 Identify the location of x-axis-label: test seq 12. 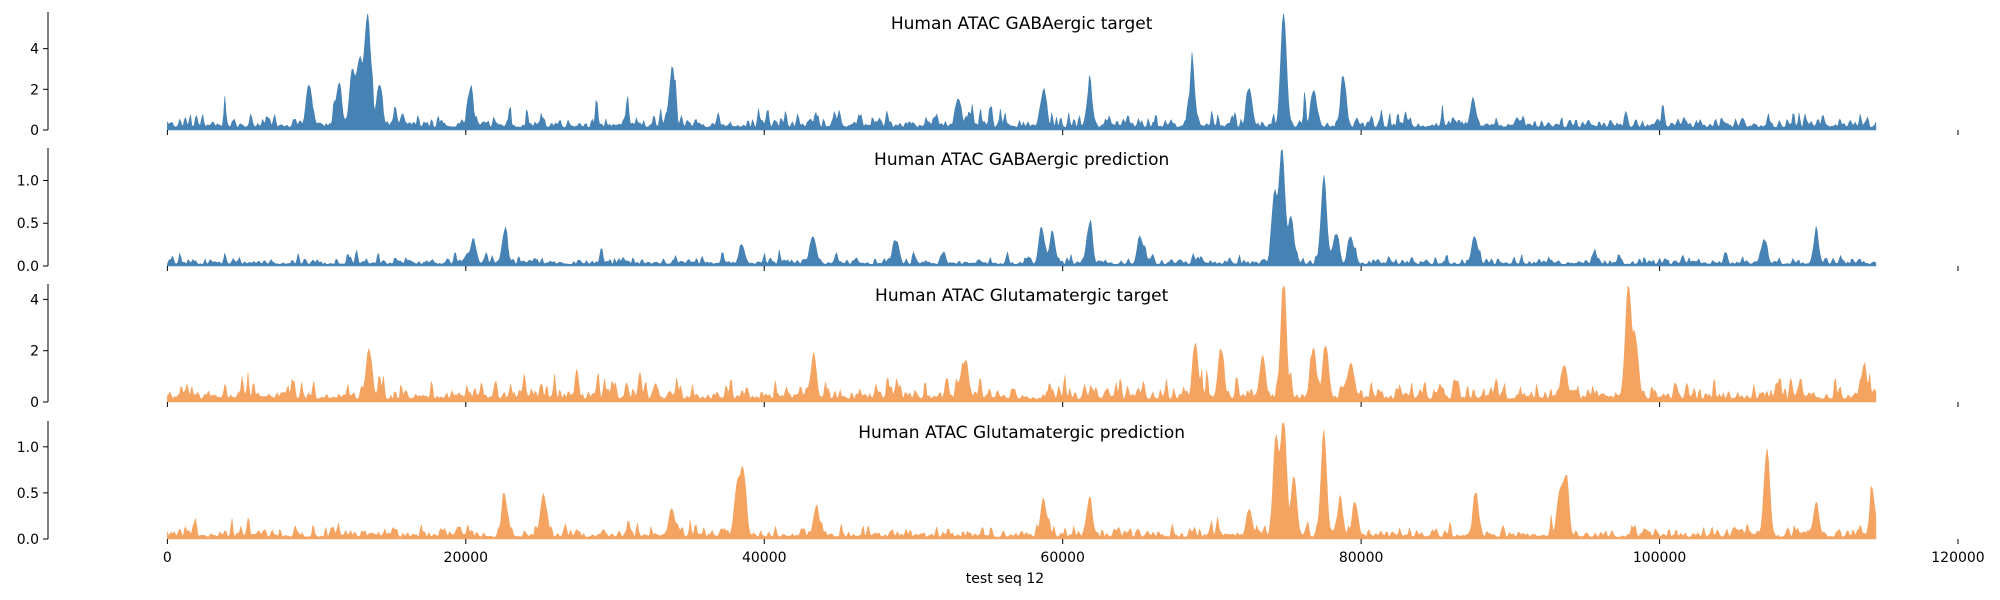
(1005, 579).